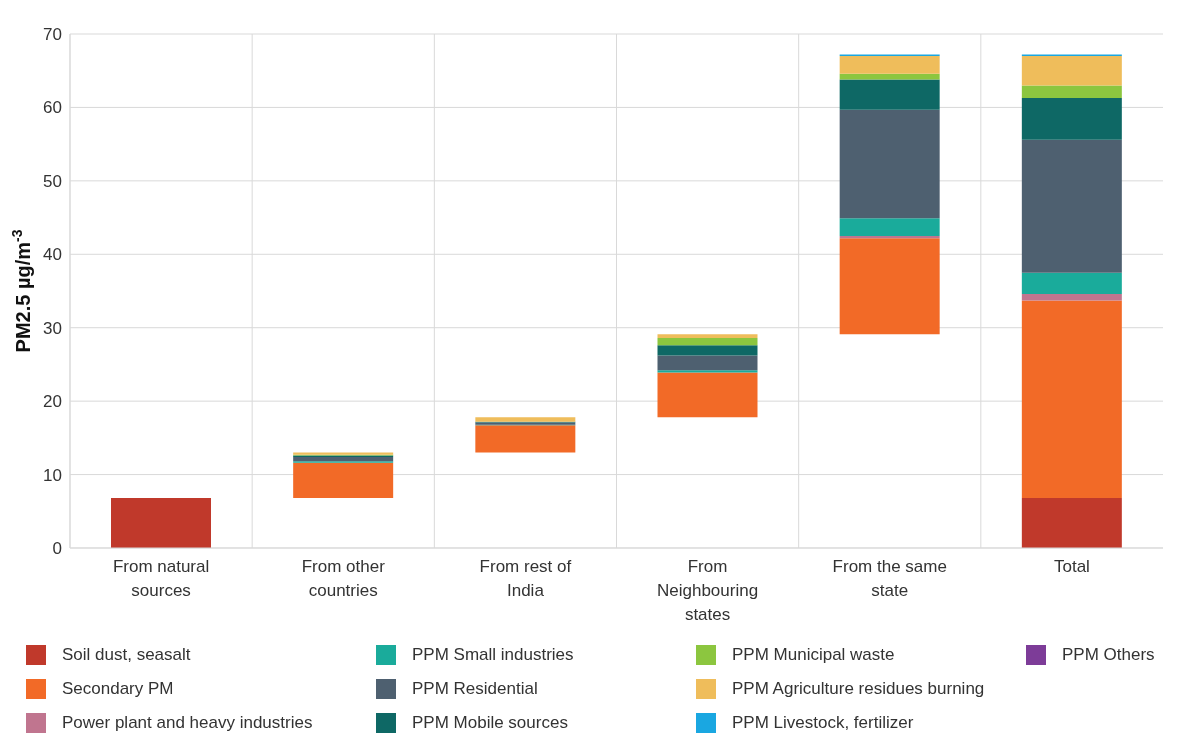 The height and width of the screenshot is (749, 1179). What do you see at coordinates (187, 723) in the screenshot?
I see `legend-label: Power plant and heavy industries` at bounding box center [187, 723].